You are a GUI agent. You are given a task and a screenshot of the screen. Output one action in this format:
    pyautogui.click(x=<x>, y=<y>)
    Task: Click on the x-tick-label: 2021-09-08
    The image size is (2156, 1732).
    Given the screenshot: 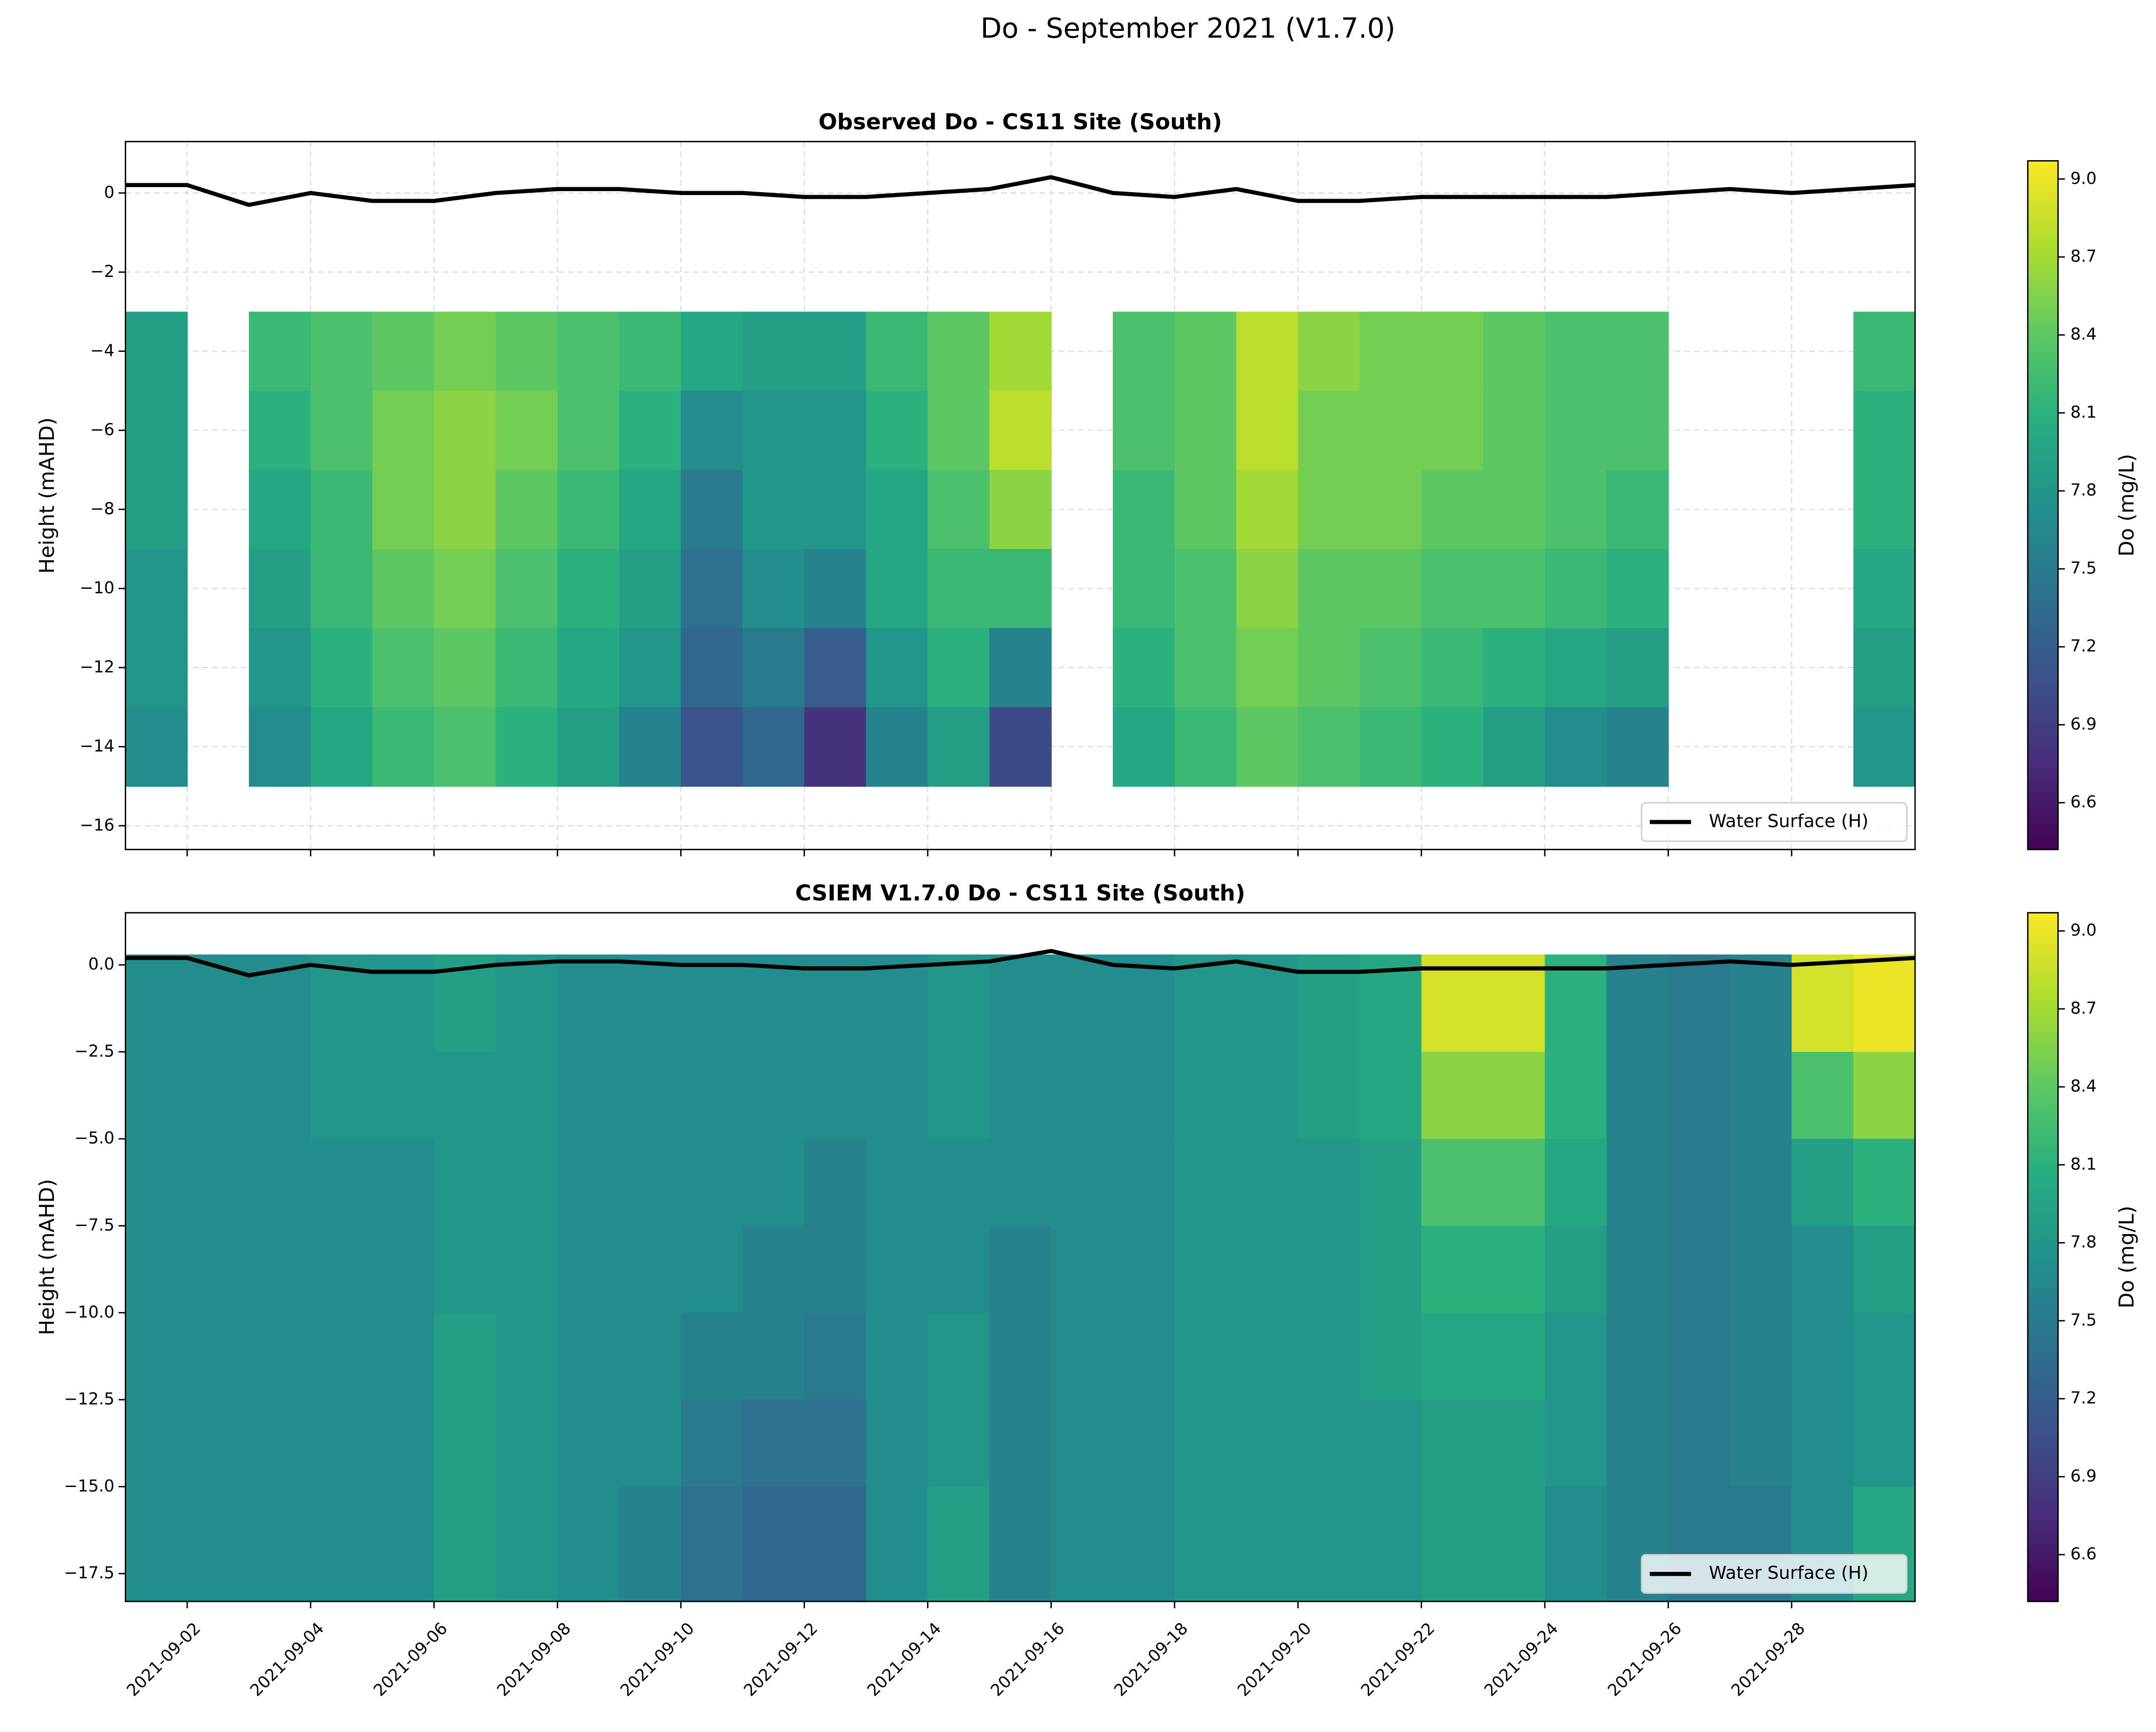 What is the action you would take?
    pyautogui.click(x=533, y=1659)
    